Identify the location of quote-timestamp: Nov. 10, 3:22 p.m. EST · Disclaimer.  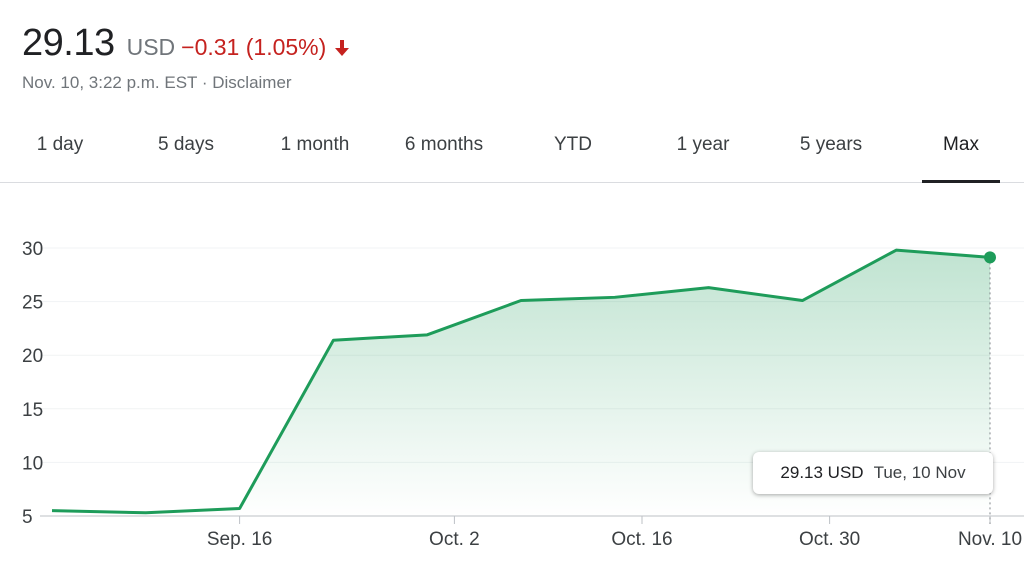
(186, 83).